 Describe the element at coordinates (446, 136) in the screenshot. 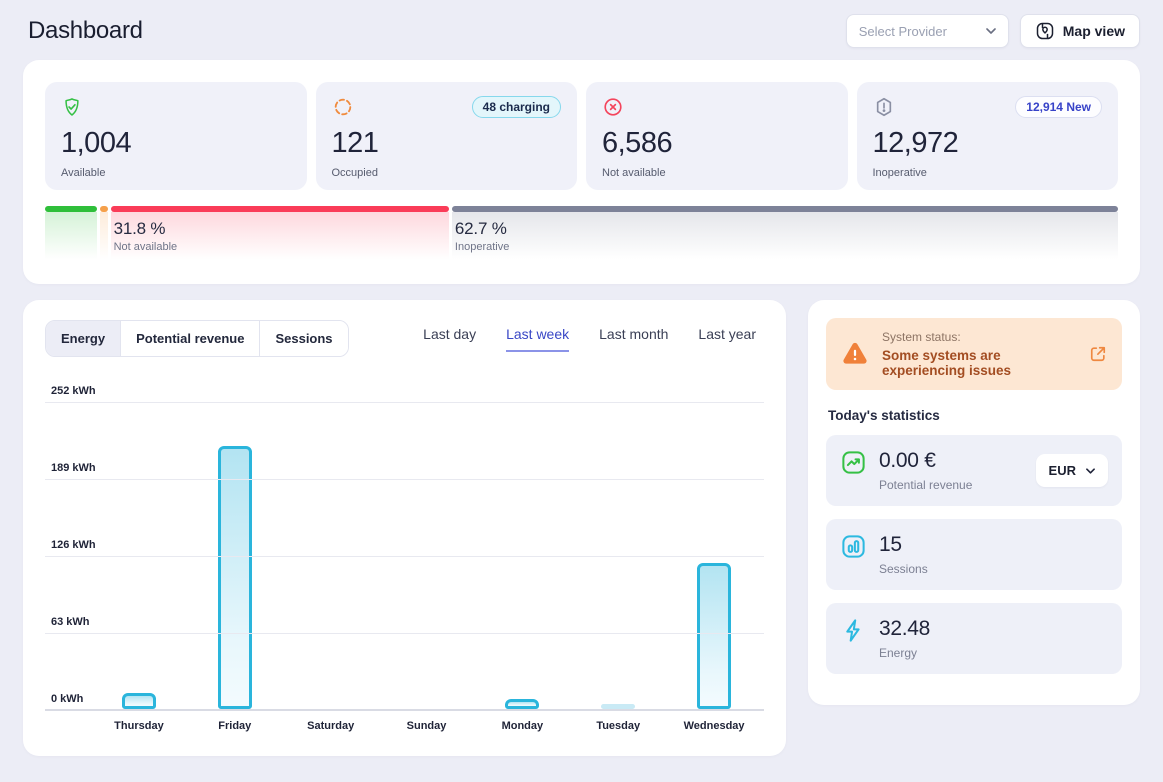

I see `status-card-occupied: 48 charging 121 Occupied` at that location.